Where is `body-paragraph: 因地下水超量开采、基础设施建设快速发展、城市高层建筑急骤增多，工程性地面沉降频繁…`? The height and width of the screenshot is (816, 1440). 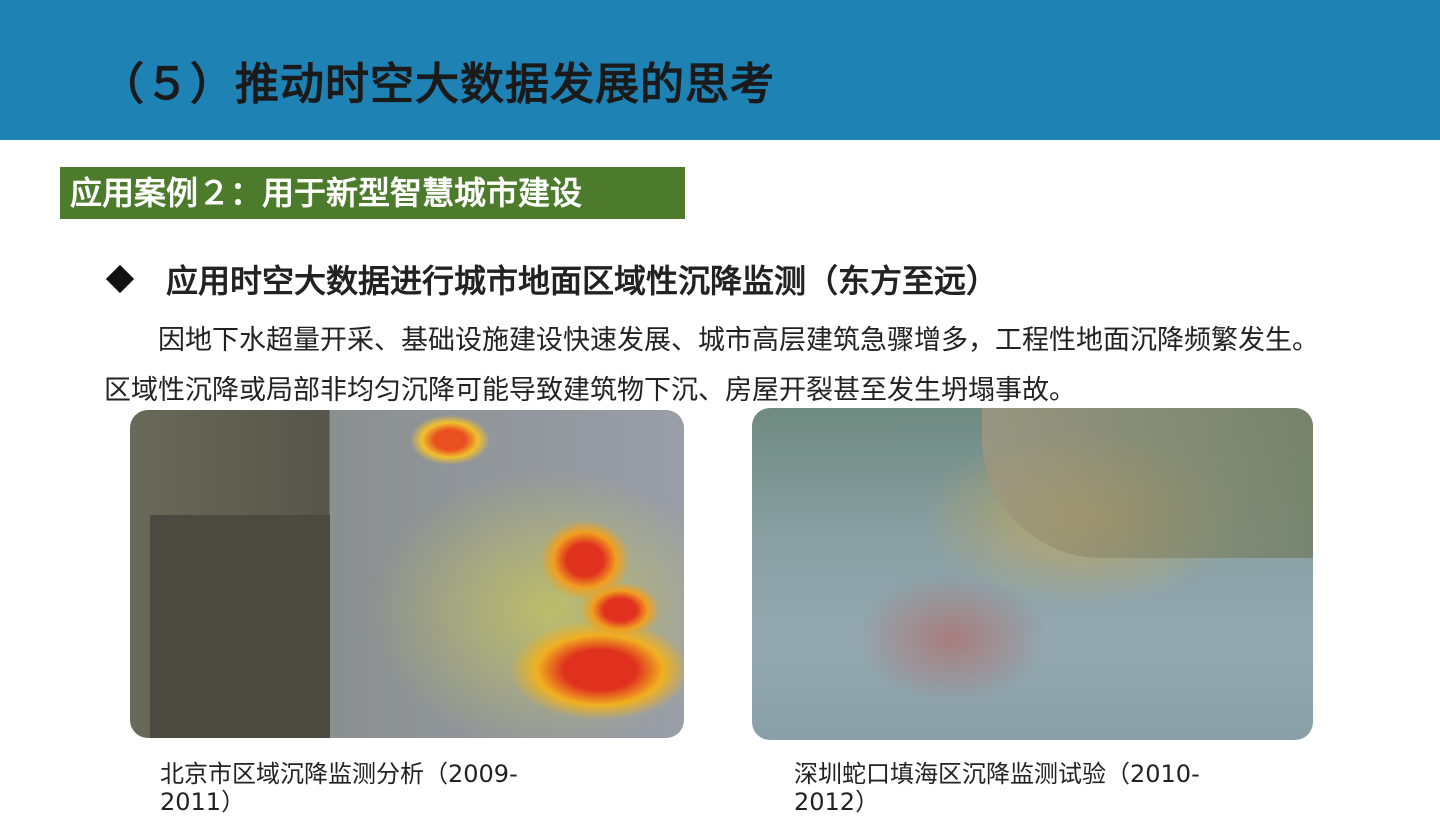
body-paragraph: 因地下水超量开采、基础设施建设快速发展、城市高层建筑急骤增多，工程性地面沉降频繁… is located at coordinates (711, 365).